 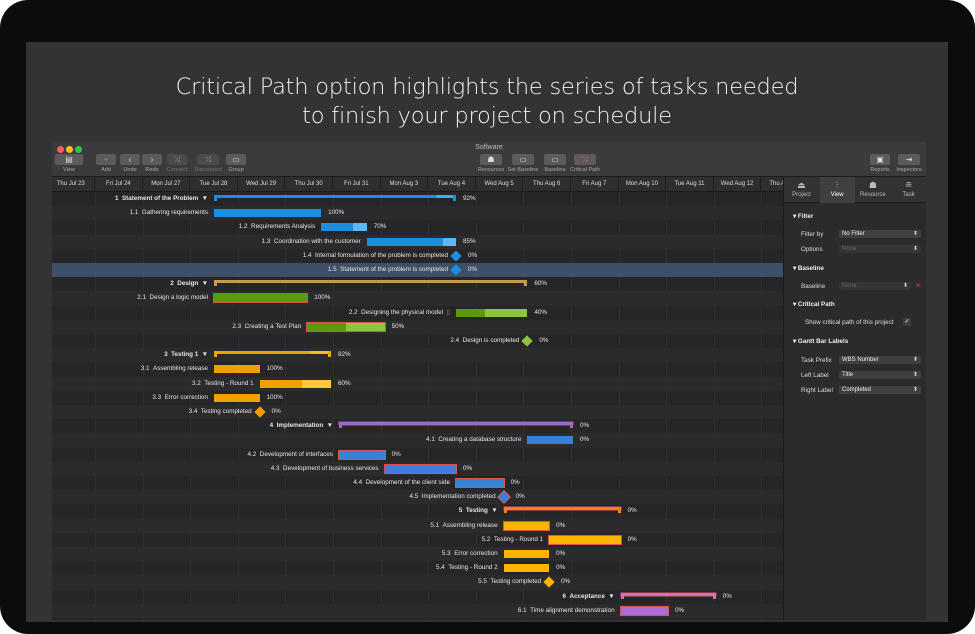 I want to click on task-row: 3.3 Error correction 100%, so click(x=417, y=398).